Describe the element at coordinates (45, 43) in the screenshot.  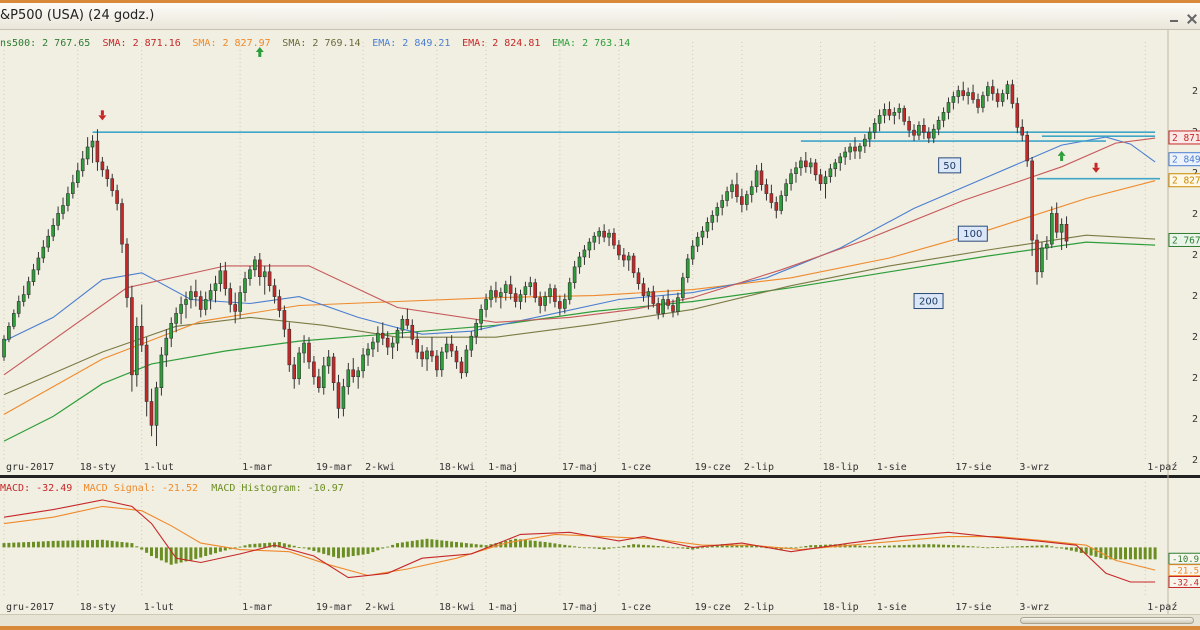
I see `legend-item-0: ns500: 2 767.65` at that location.